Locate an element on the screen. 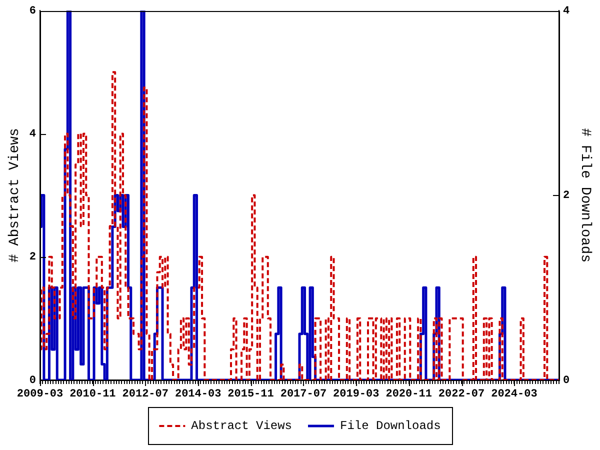 This screenshot has height=450, width=600. y-tick-label: 4 is located at coordinates (32, 134).